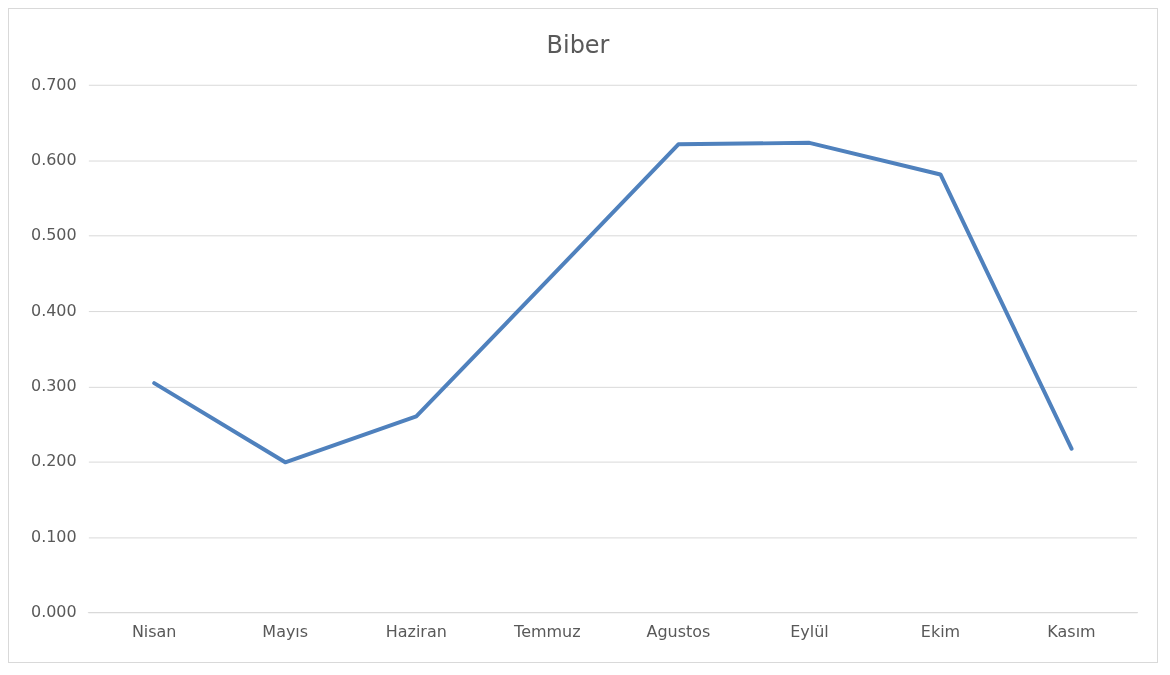 This screenshot has height=675, width=1170. I want to click on x-tick-label: Mayıs, so click(285, 631).